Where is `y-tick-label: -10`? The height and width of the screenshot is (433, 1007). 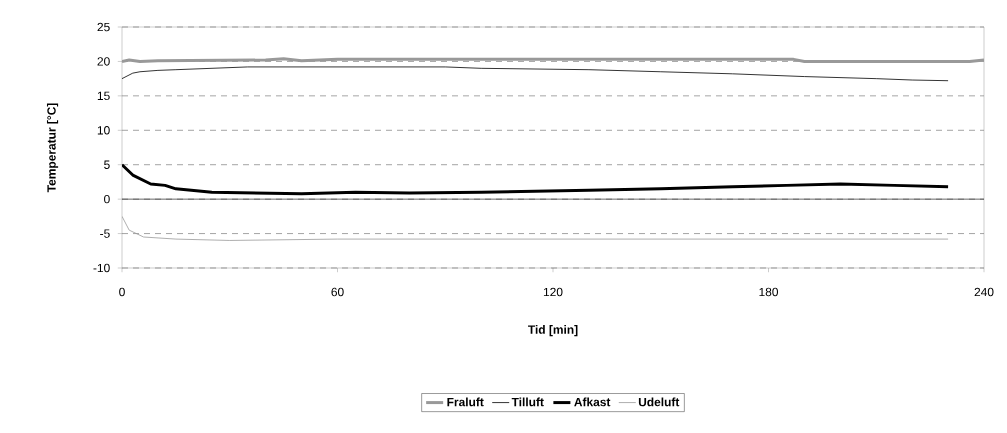
y-tick-label: -10 is located at coordinates (101, 268).